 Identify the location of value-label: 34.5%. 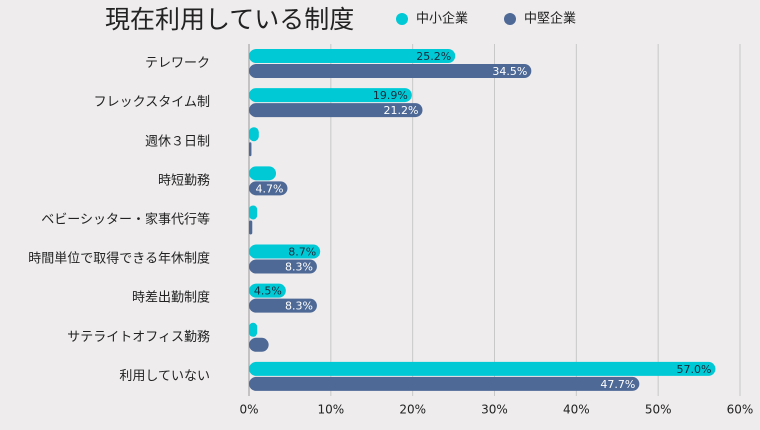
(509, 71).